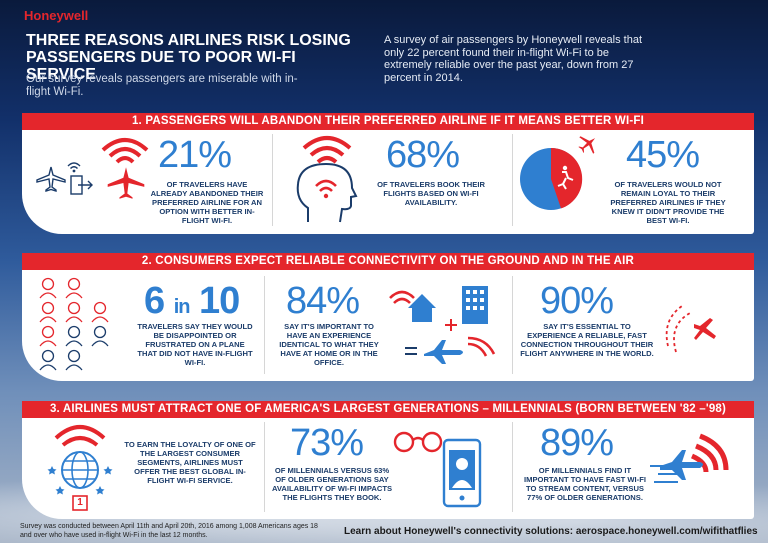 This screenshot has width=768, height=543. Describe the element at coordinates (81, 185) in the screenshot. I see `exit-icon` at that location.